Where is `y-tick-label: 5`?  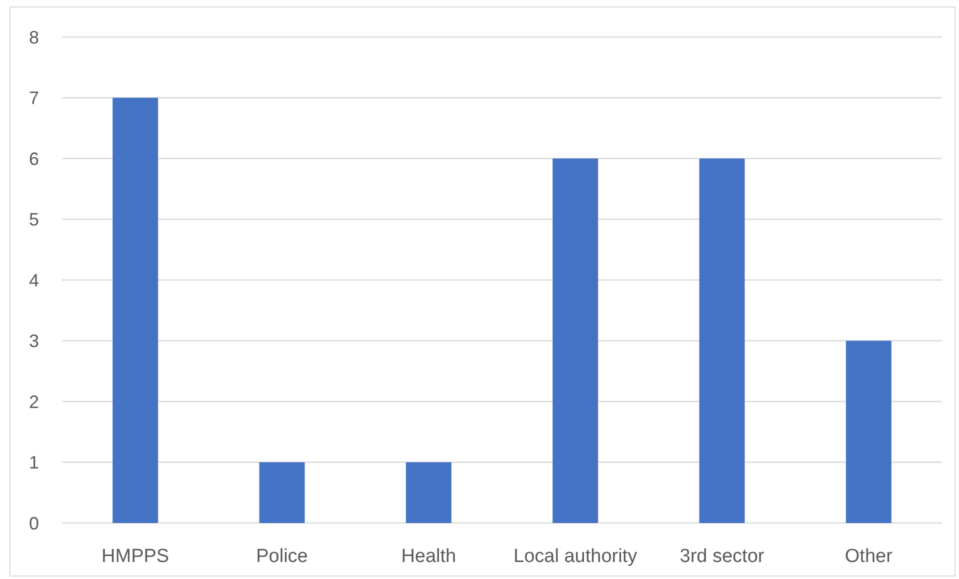
y-tick-label: 5 is located at coordinates (33, 220).